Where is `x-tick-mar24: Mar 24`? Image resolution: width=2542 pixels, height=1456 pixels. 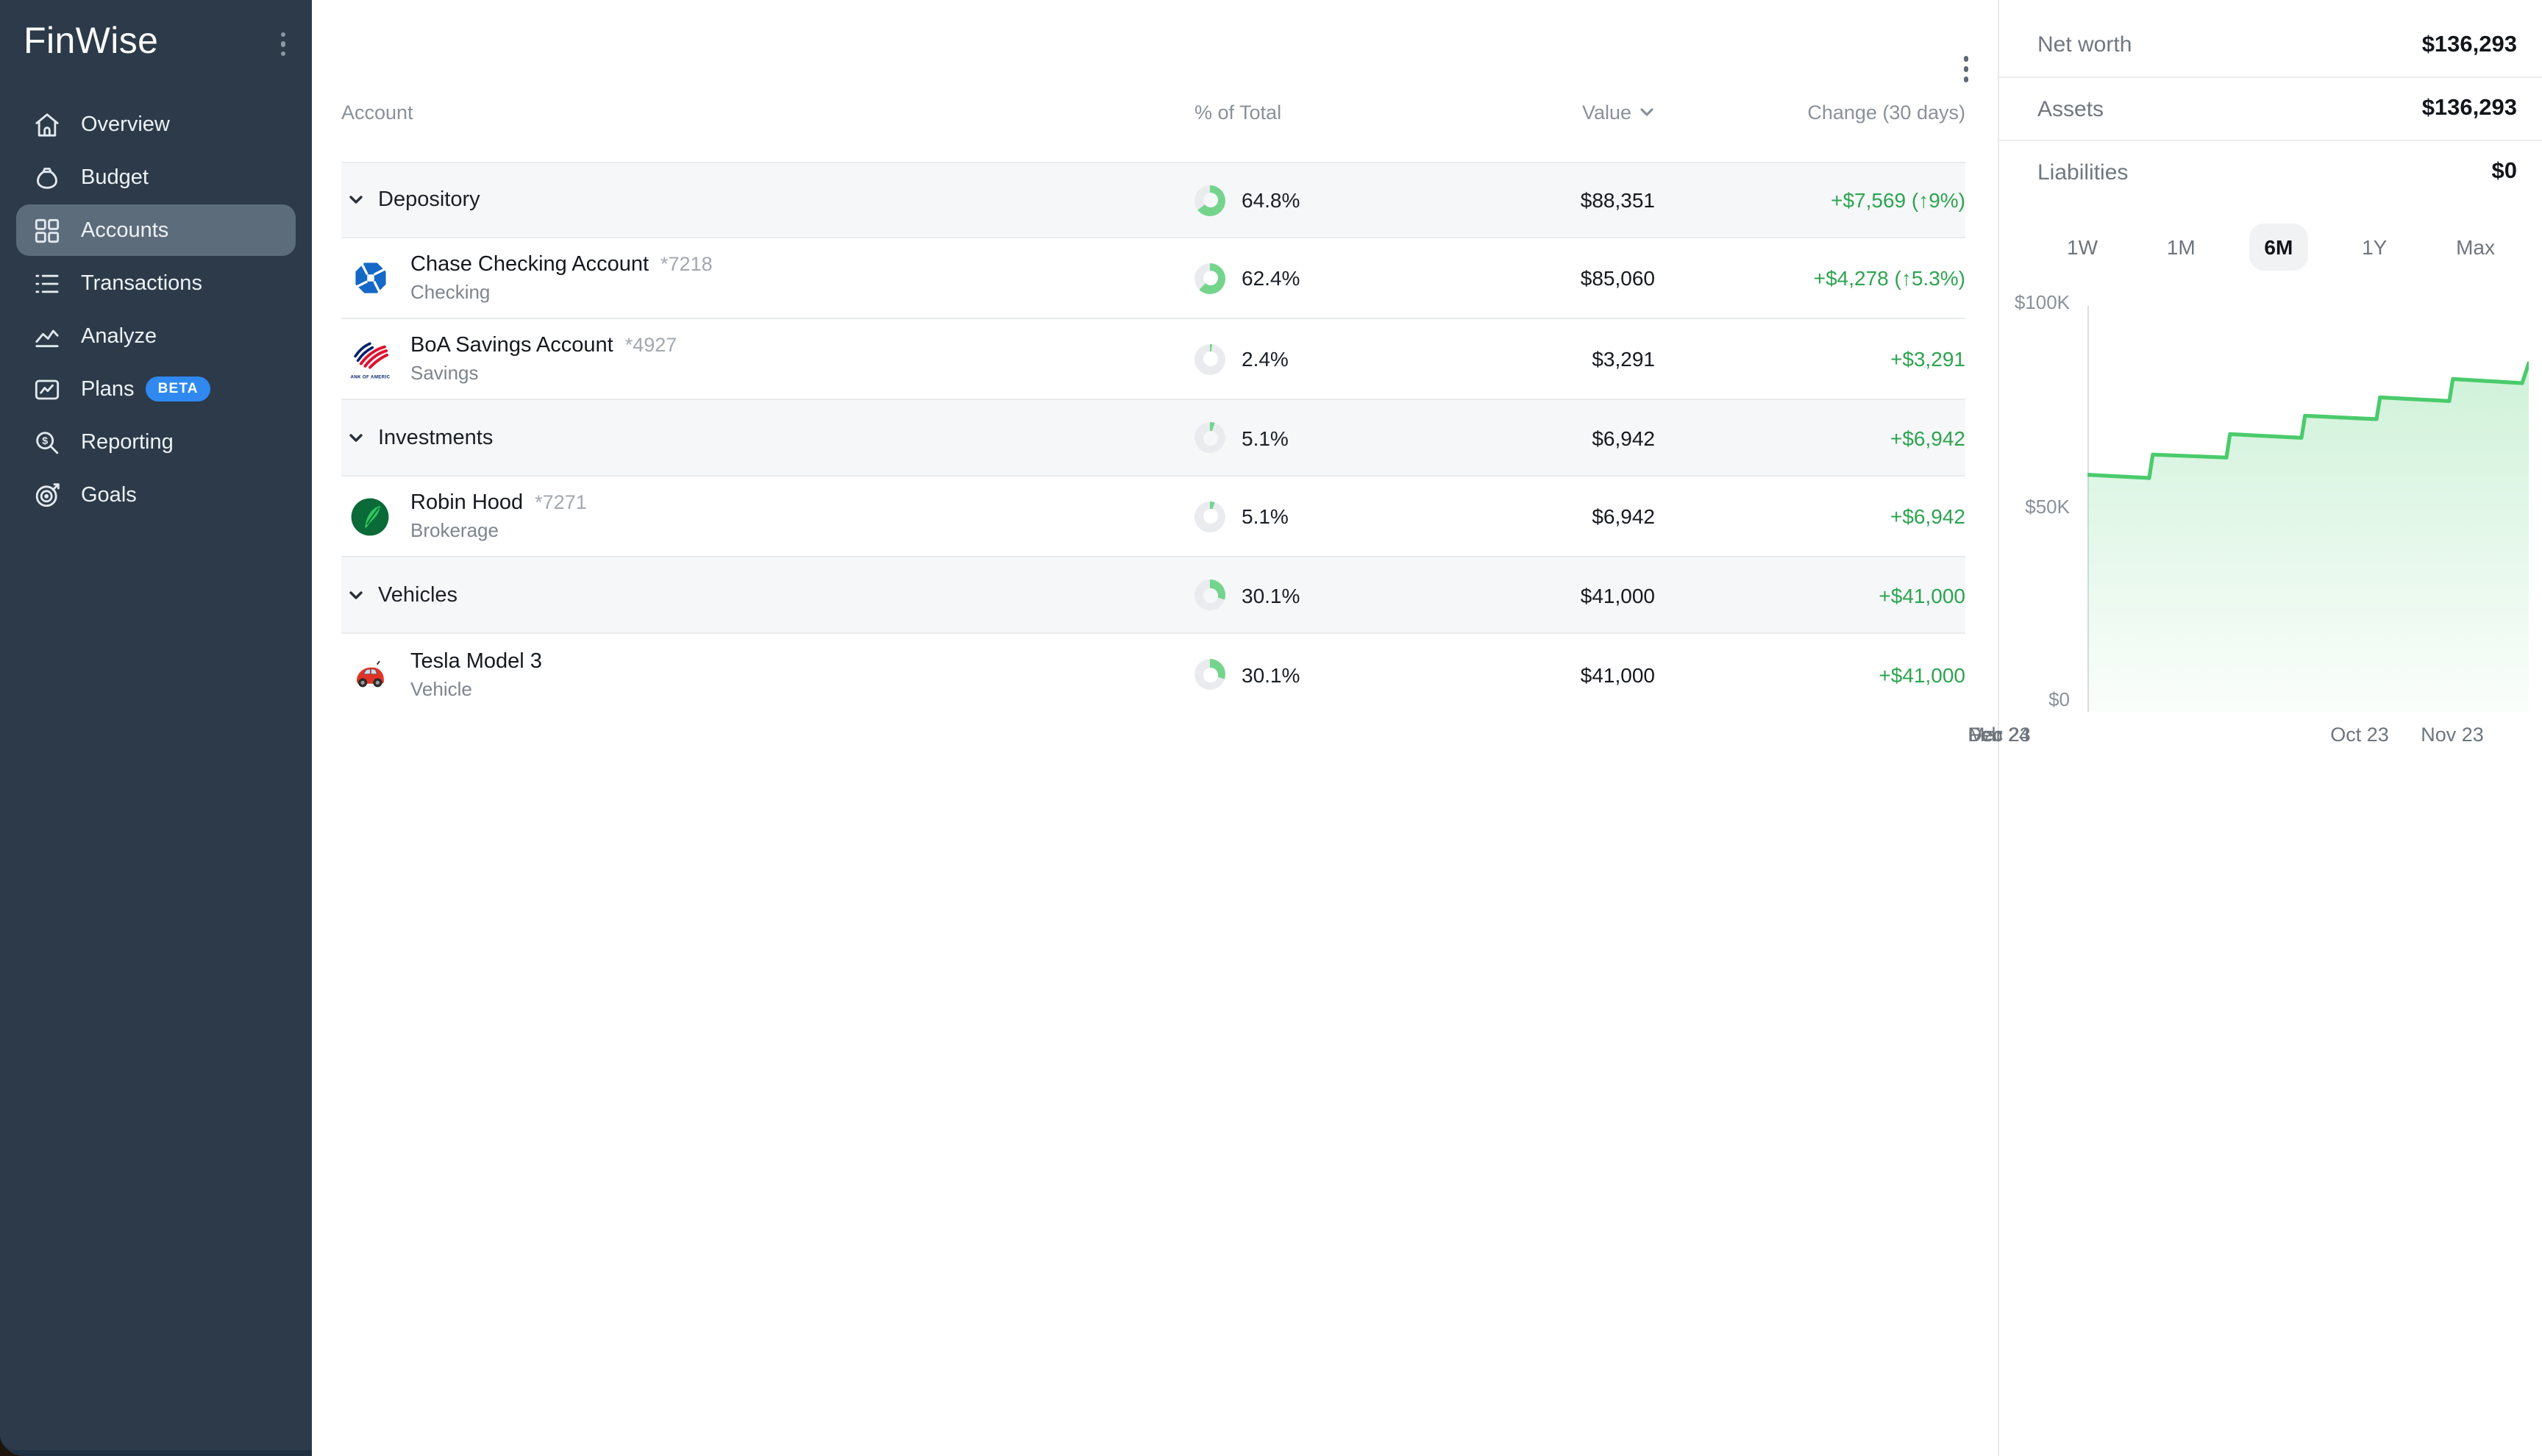 x-tick-mar24: Mar 24 is located at coordinates (2000, 735).